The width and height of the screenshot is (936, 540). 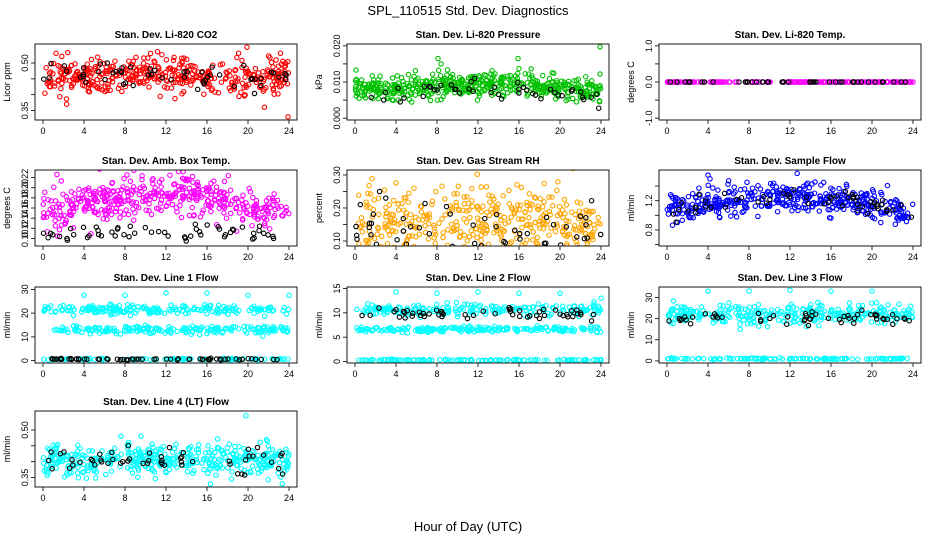 What do you see at coordinates (25, 111) in the screenshot?
I see `y-tick-label: 0.35` at bounding box center [25, 111].